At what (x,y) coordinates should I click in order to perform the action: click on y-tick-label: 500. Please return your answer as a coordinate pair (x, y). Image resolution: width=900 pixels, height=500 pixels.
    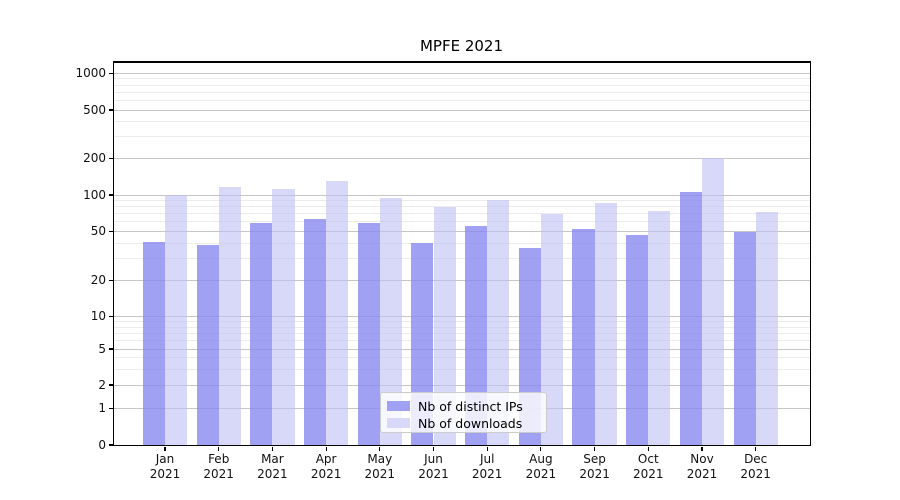
    Looking at the image, I should click on (94, 109).